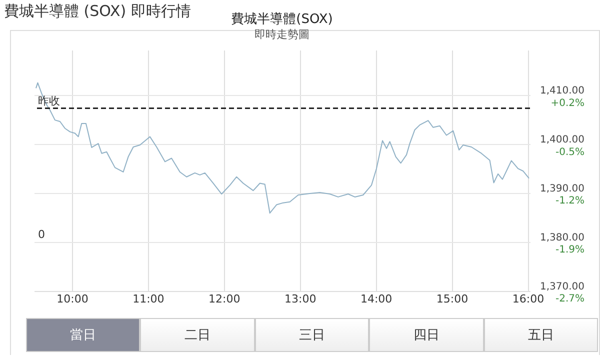 This screenshot has width=600, height=356. Describe the element at coordinates (562, 189) in the screenshot. I see `y-tick-label: 1,390.00` at that location.